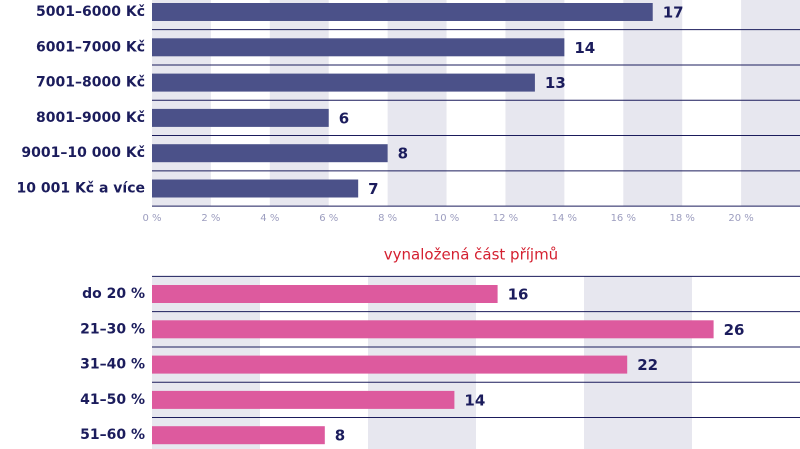 This screenshot has height=449, width=800. I want to click on category-label: 7001–8000 Kč, so click(90, 83).